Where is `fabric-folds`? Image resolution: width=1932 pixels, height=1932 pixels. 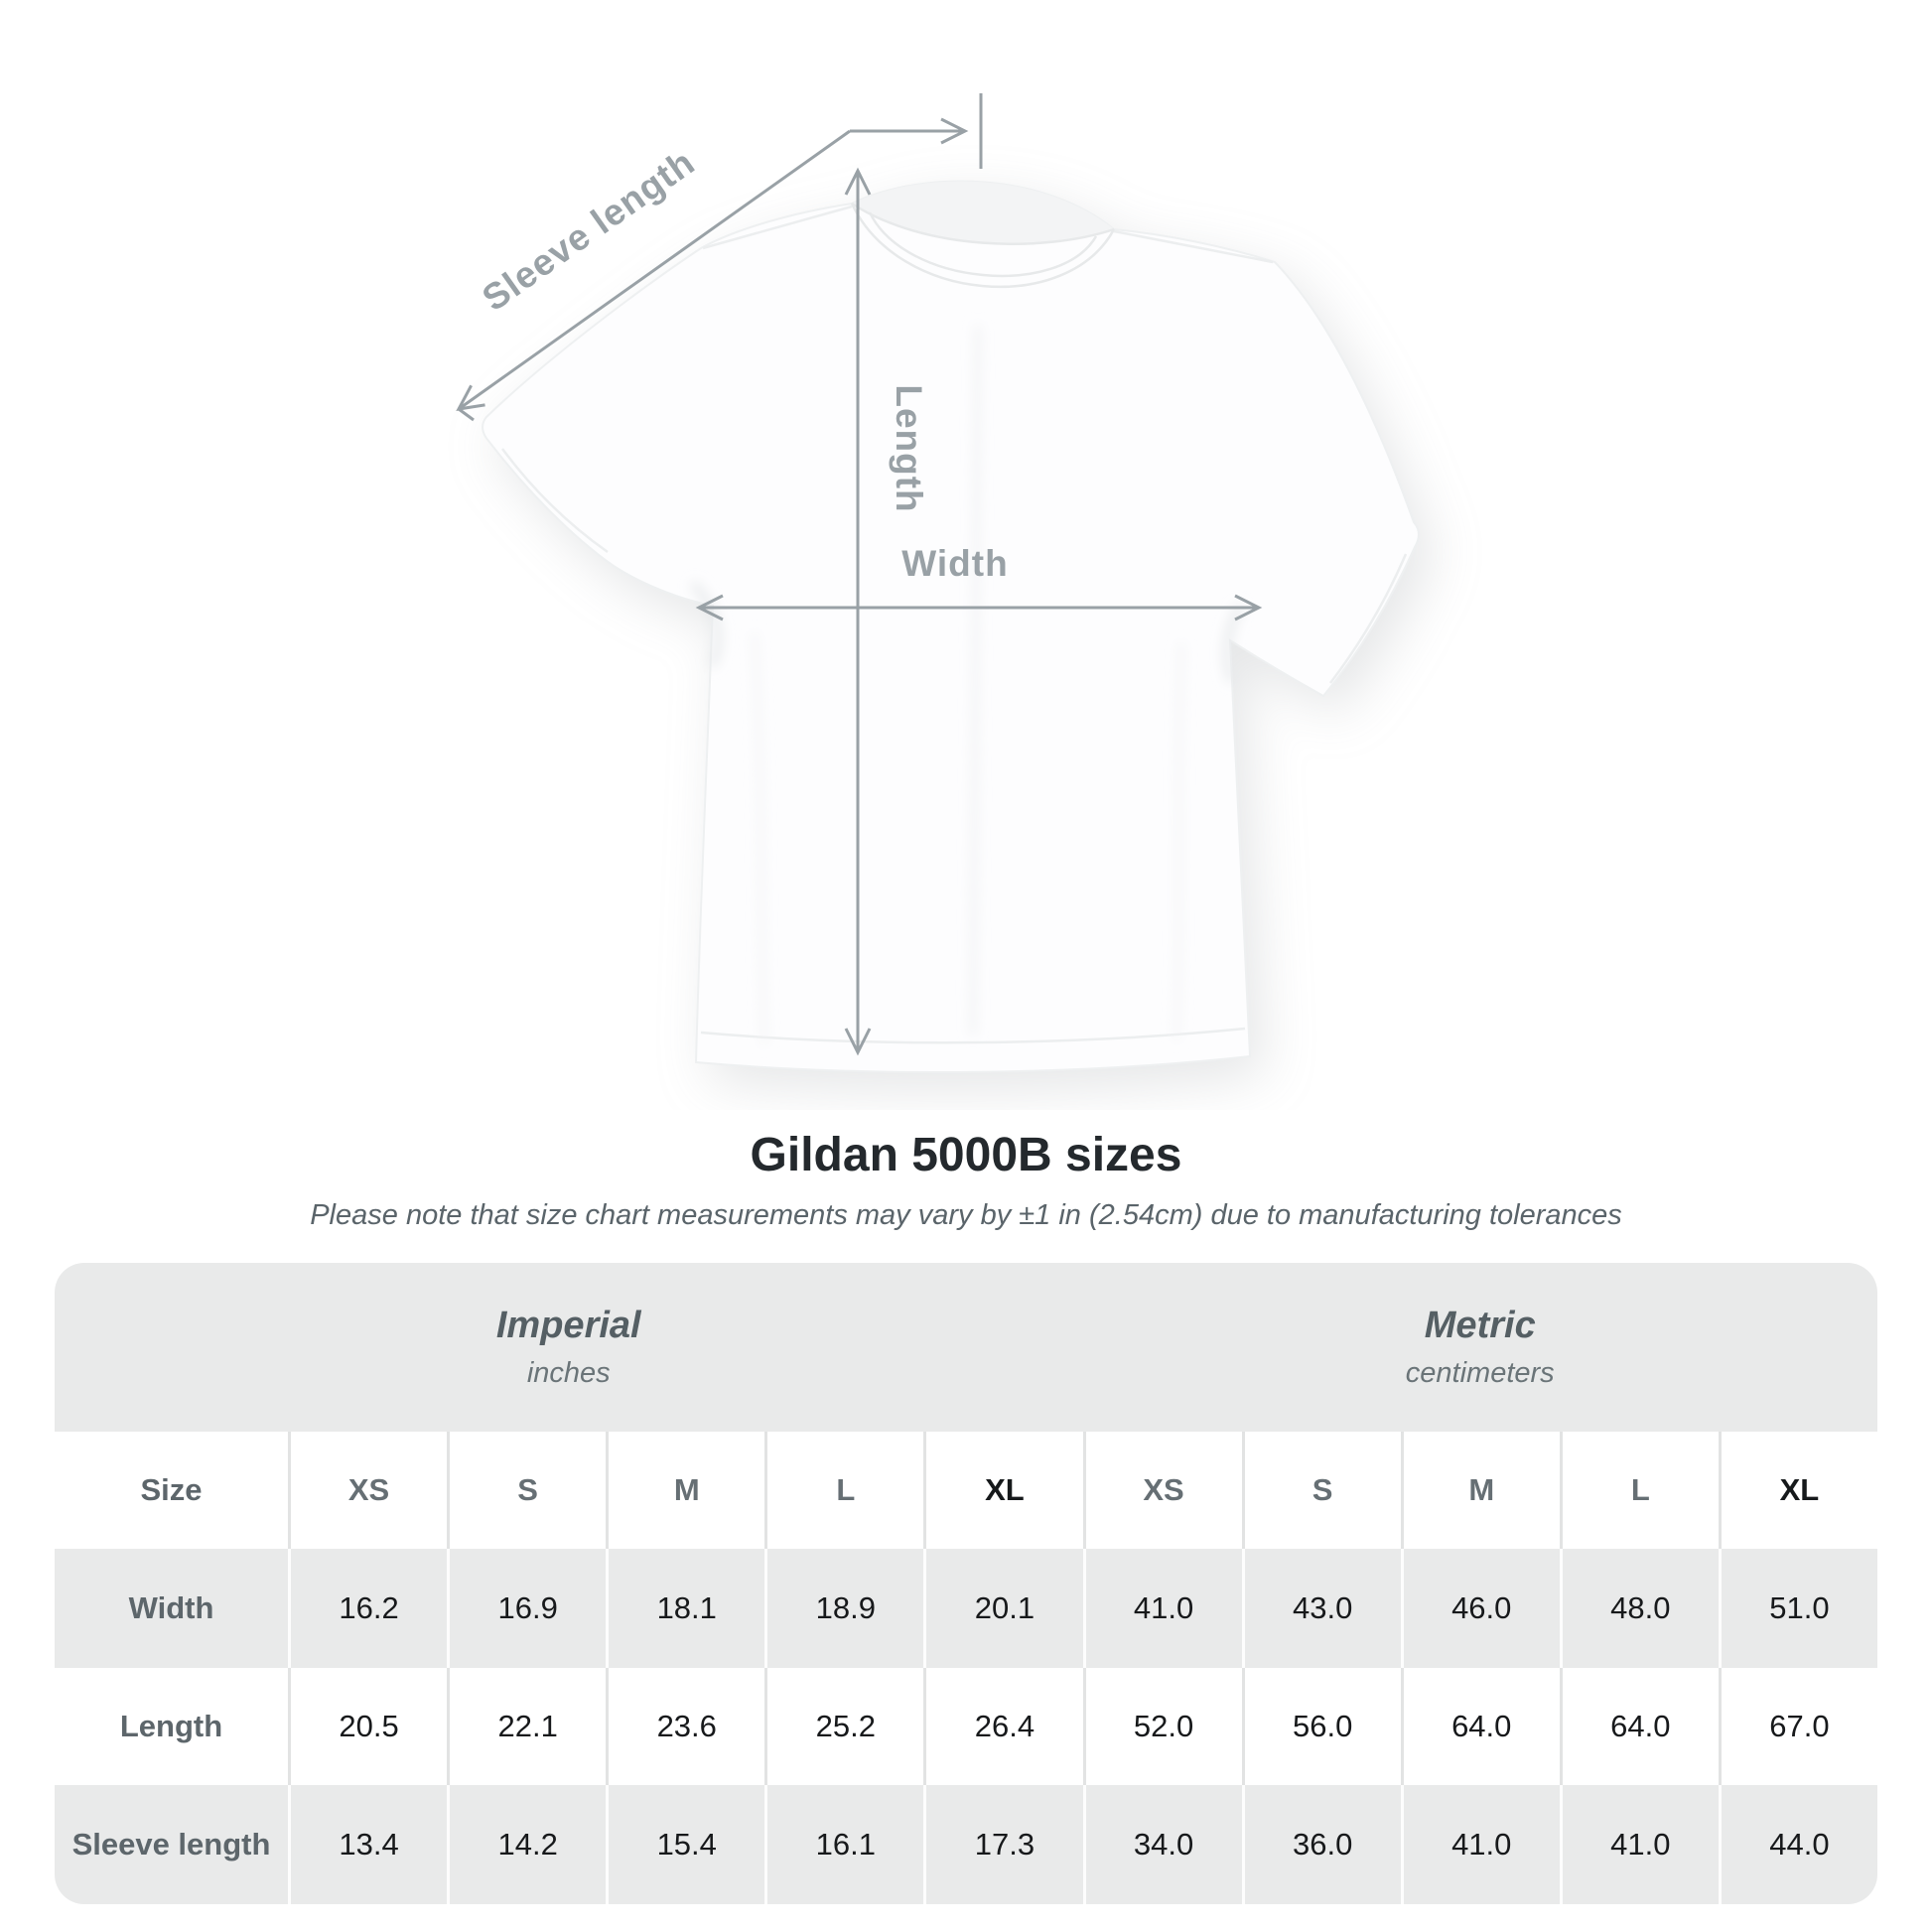 fabric-folds is located at coordinates (967, 685).